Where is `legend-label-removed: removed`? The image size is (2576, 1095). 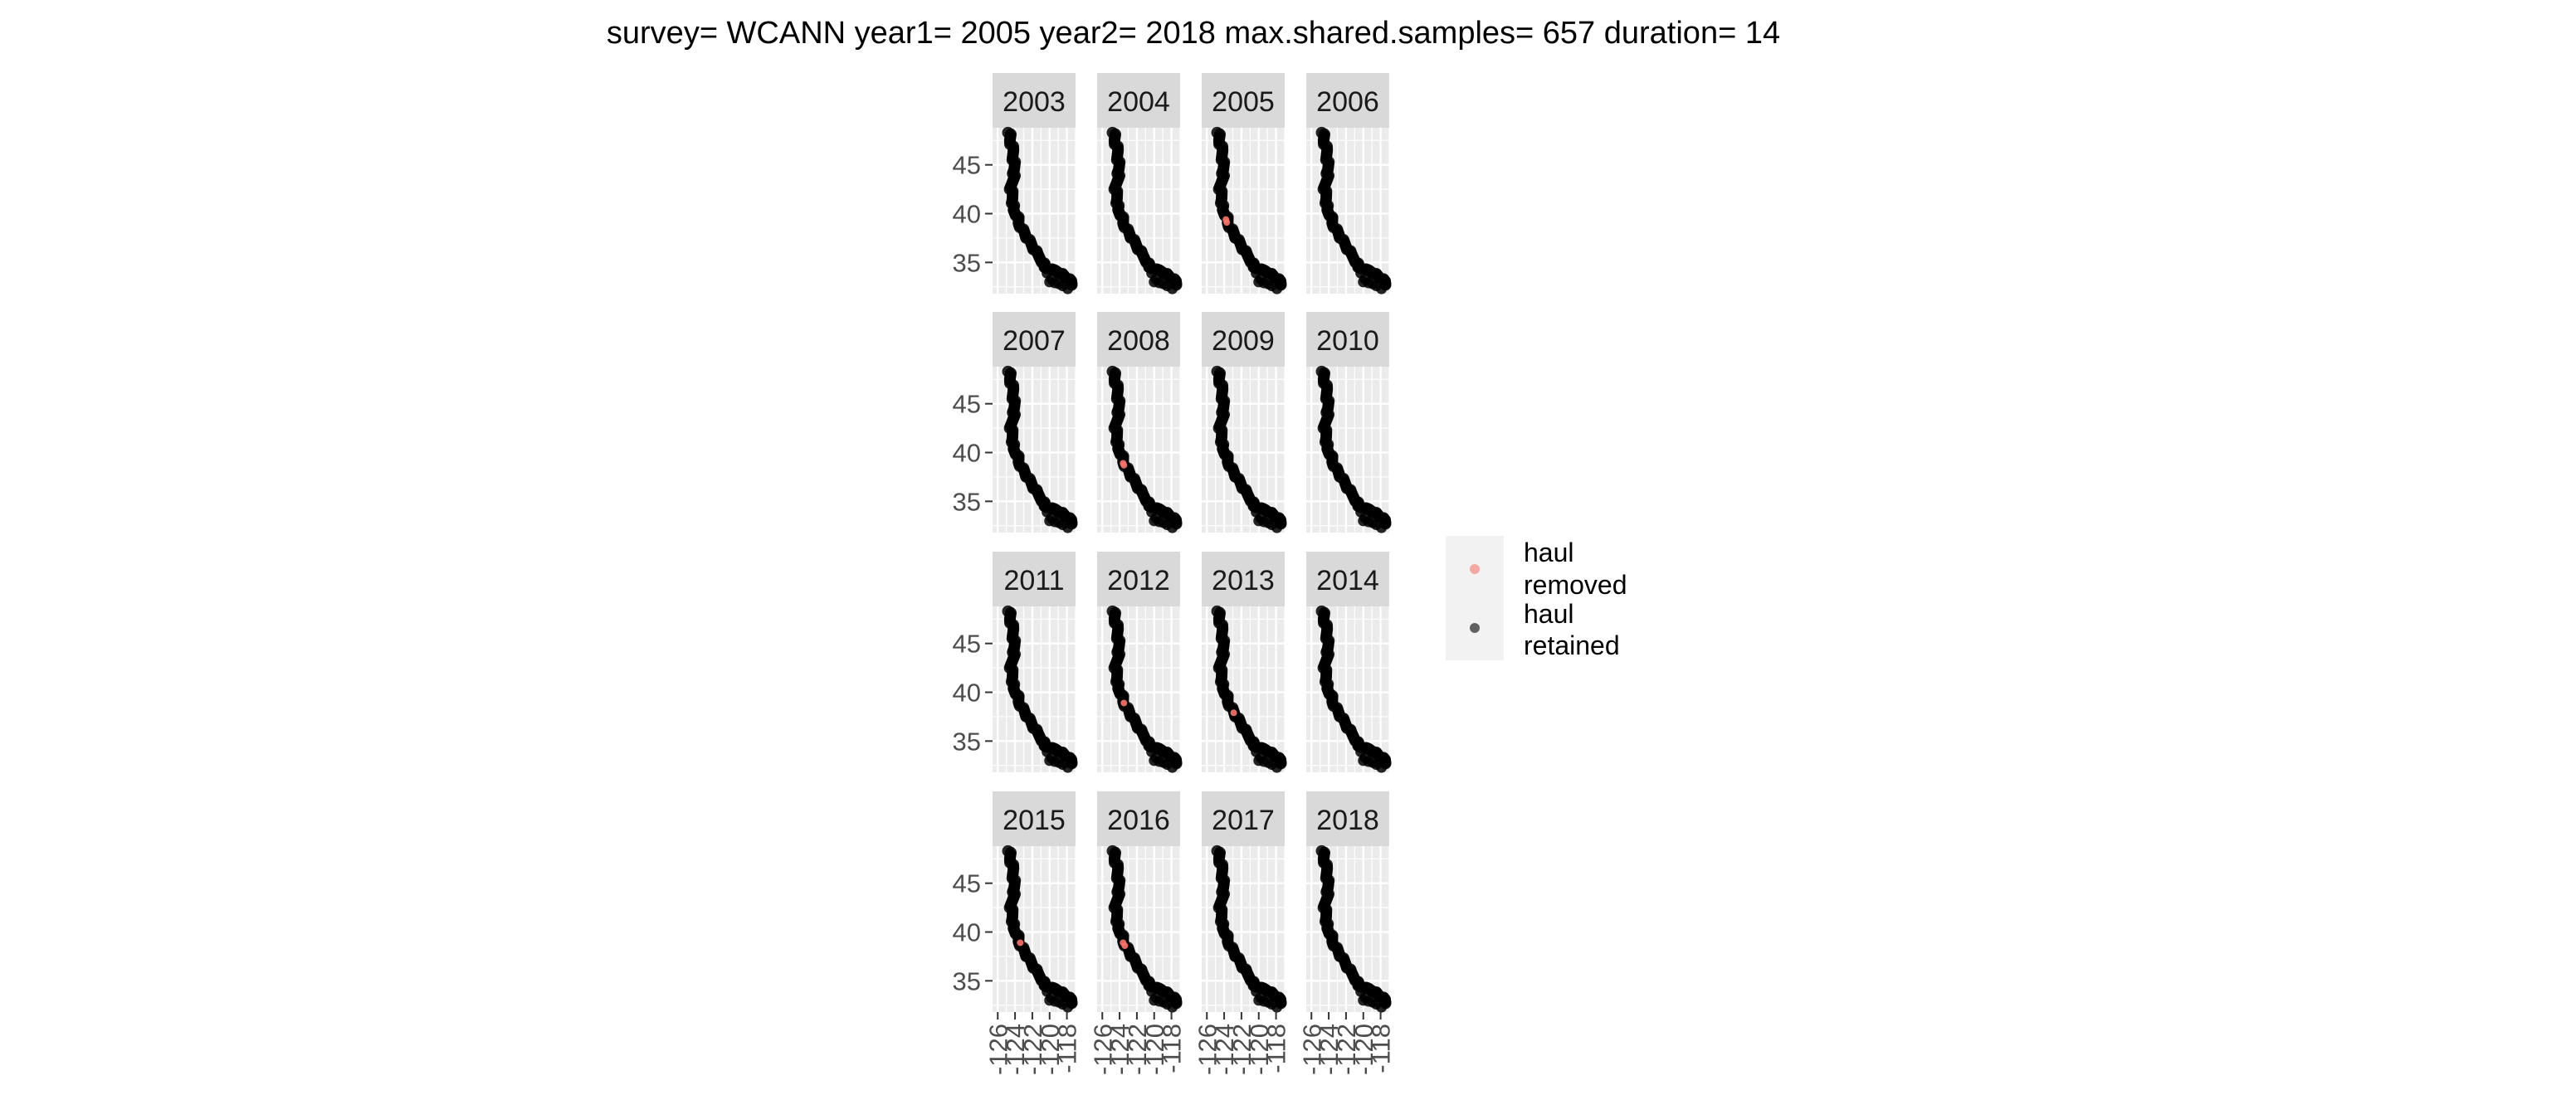 legend-label-removed: removed is located at coordinates (1576, 585).